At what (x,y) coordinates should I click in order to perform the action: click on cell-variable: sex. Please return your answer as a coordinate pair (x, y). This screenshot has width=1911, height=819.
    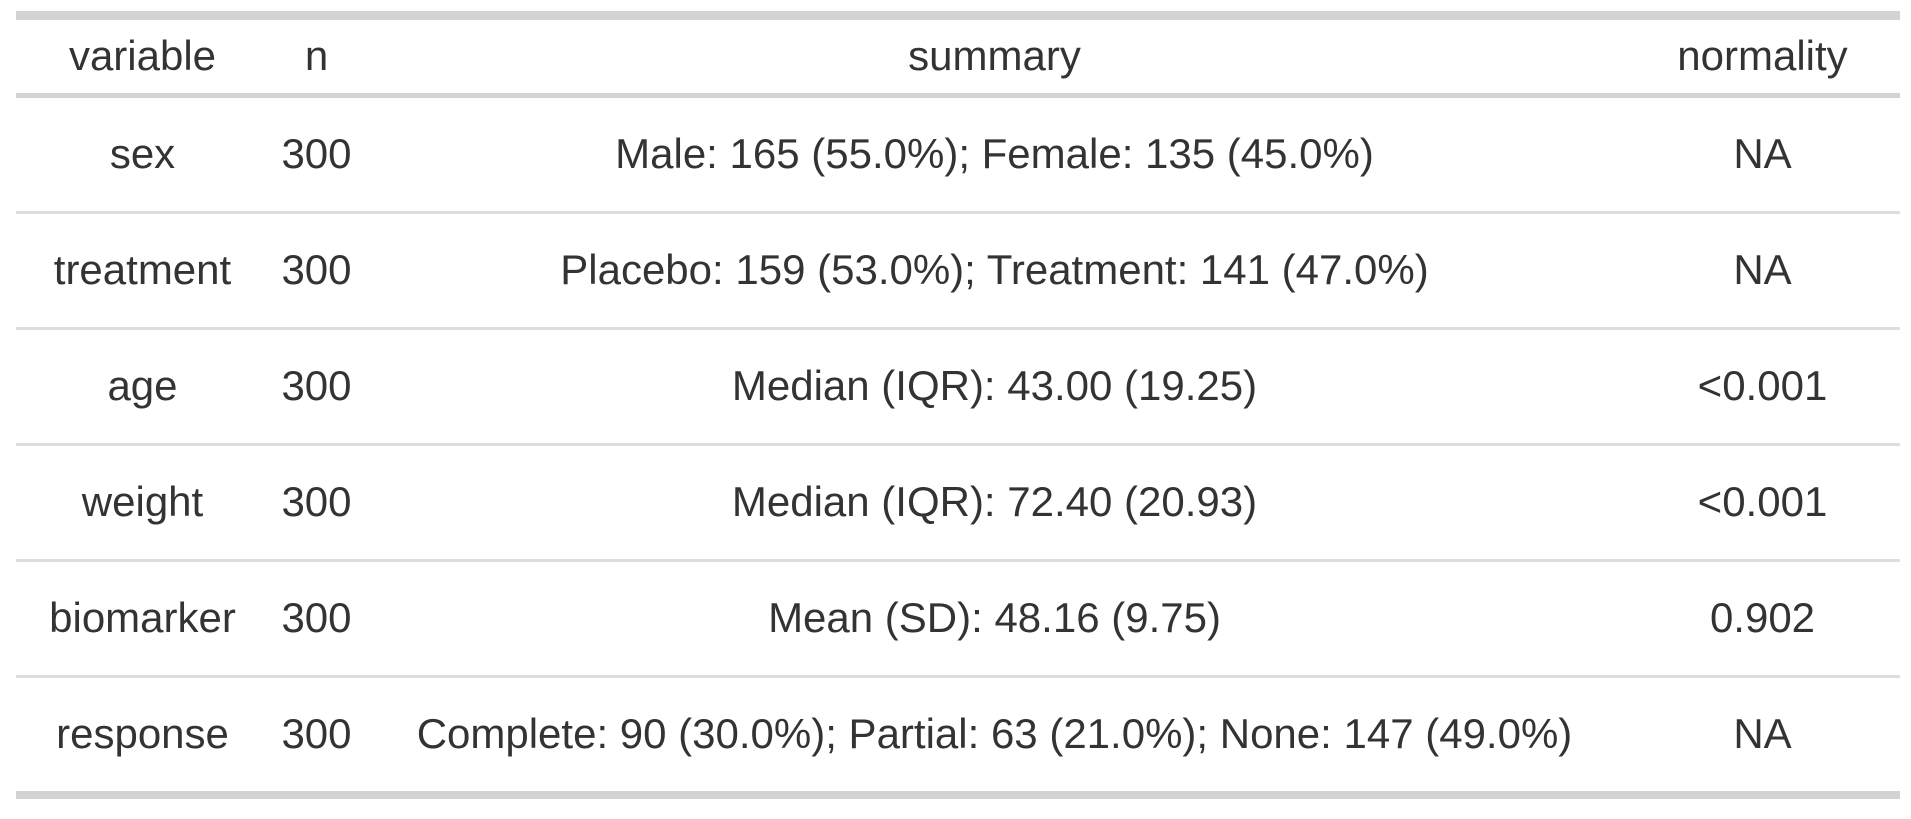
    Looking at the image, I should click on (142, 154).